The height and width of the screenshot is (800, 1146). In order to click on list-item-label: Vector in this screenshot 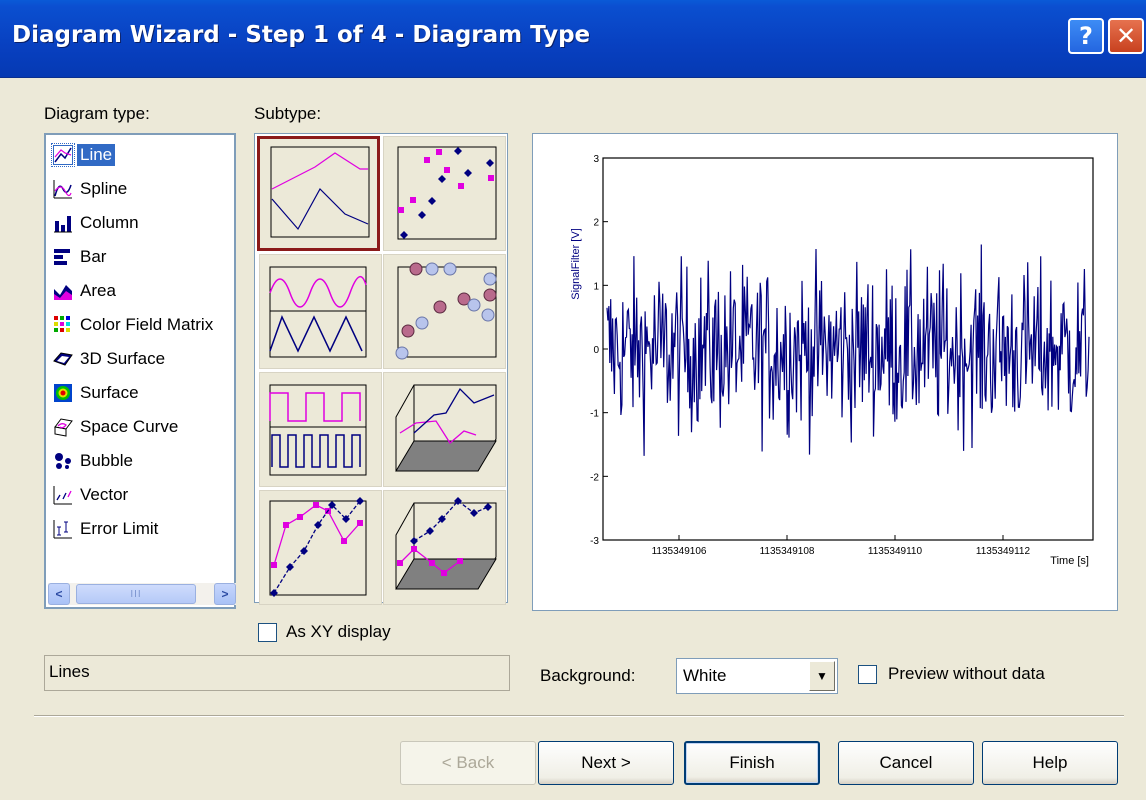, I will do `click(104, 494)`.